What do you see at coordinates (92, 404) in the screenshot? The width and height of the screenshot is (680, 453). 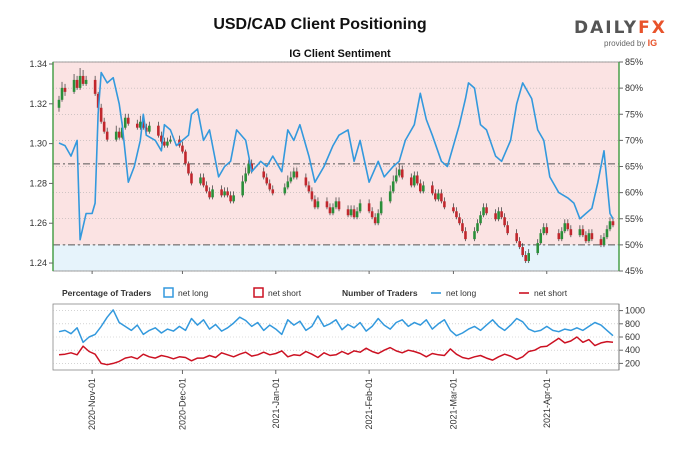 I see `x-tick-label: 2020-Nov-01` at bounding box center [92, 404].